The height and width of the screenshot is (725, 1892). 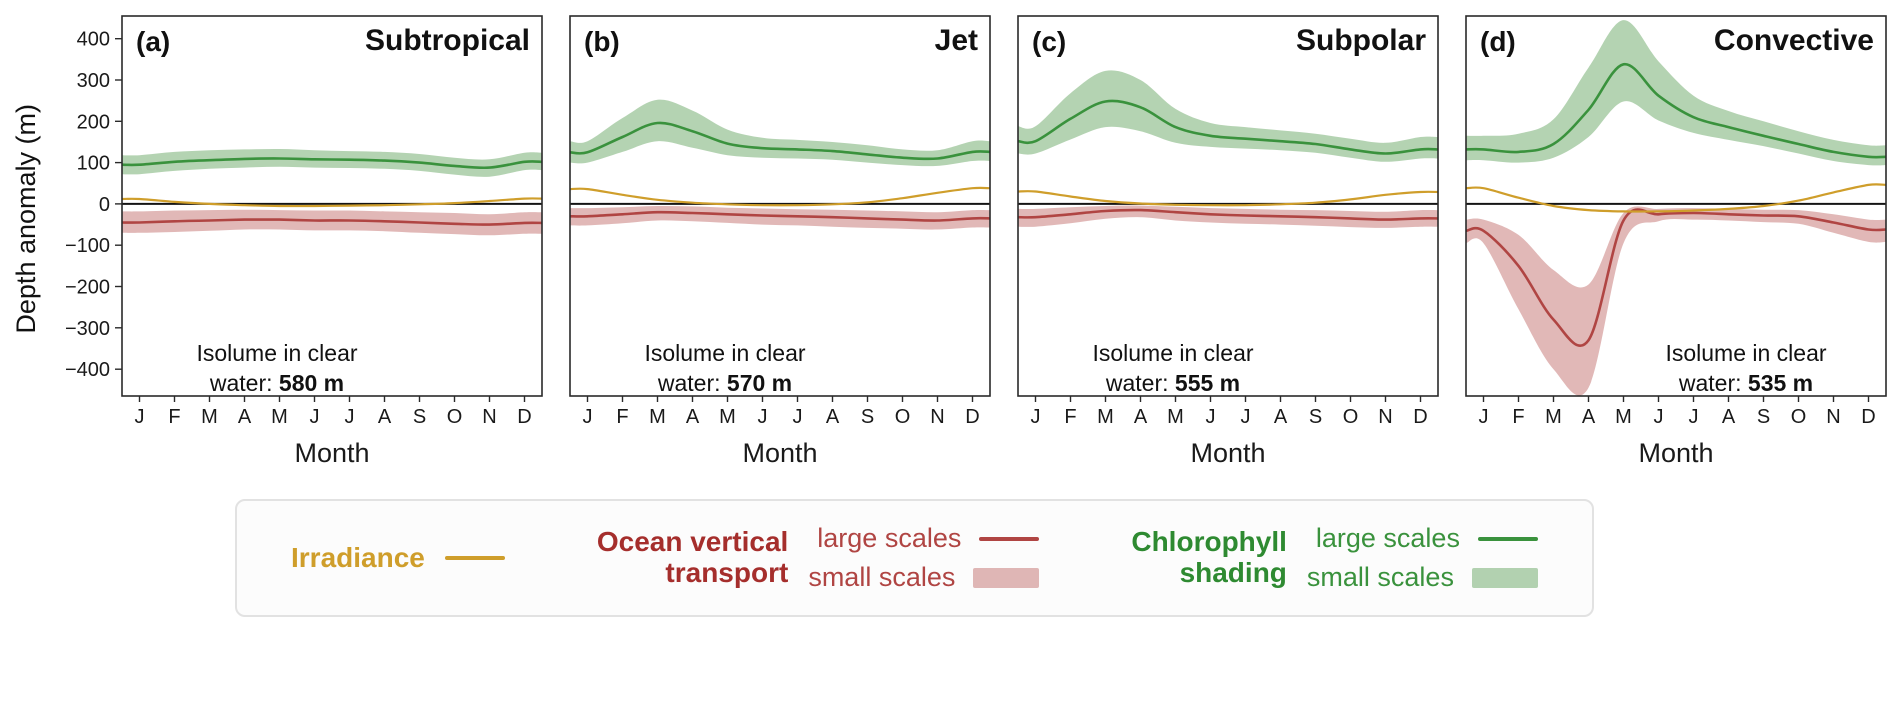 I want to click on legend-chlorophyll-line1: Chlorophyll, so click(x=1209, y=542).